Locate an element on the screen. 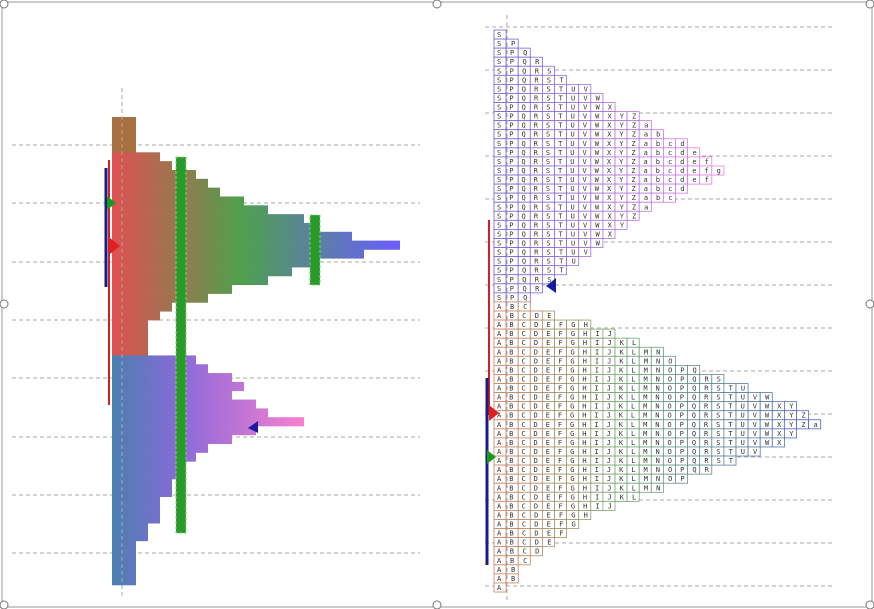 This screenshot has width=874, height=609. tpo-row: ABCDEFGHIJKLMNOPQRSTUVWXYZa is located at coordinates (657, 425).